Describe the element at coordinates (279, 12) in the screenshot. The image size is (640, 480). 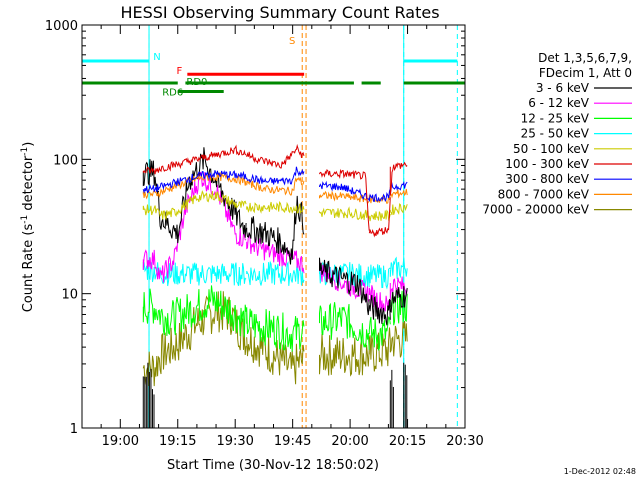
I see `chart-title: HESSI Observing Summary Count Rates` at that location.